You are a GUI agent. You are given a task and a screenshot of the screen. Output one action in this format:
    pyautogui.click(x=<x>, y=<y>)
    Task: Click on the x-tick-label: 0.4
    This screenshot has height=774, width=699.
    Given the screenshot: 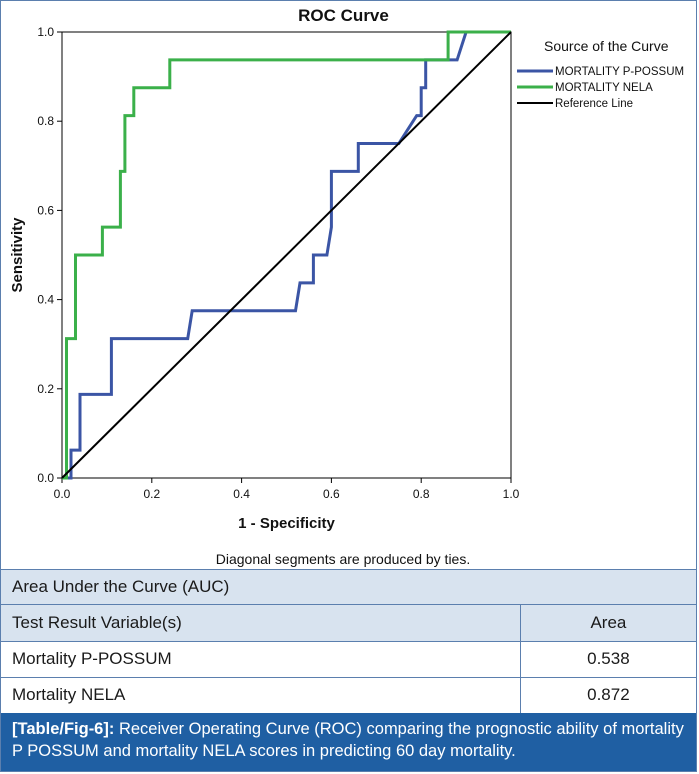 What is the action you would take?
    pyautogui.click(x=241, y=494)
    